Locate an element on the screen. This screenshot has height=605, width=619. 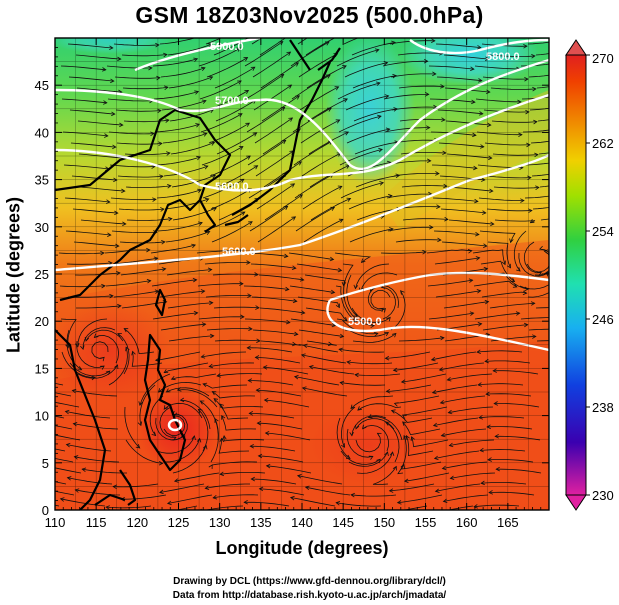
y-axis-title: Latitude (degrees) is located at coordinates (13, 275).